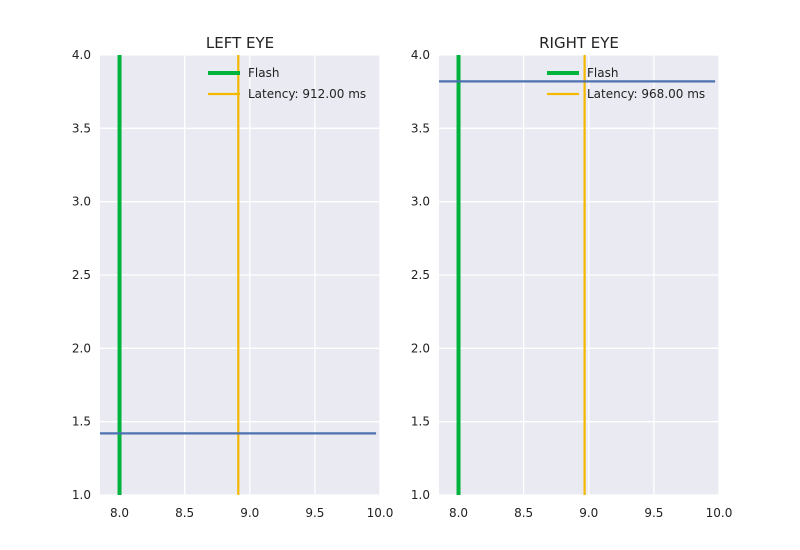 The image size is (800, 550). What do you see at coordinates (81, 422) in the screenshot?
I see `left-y-tick-label: 1.5` at bounding box center [81, 422].